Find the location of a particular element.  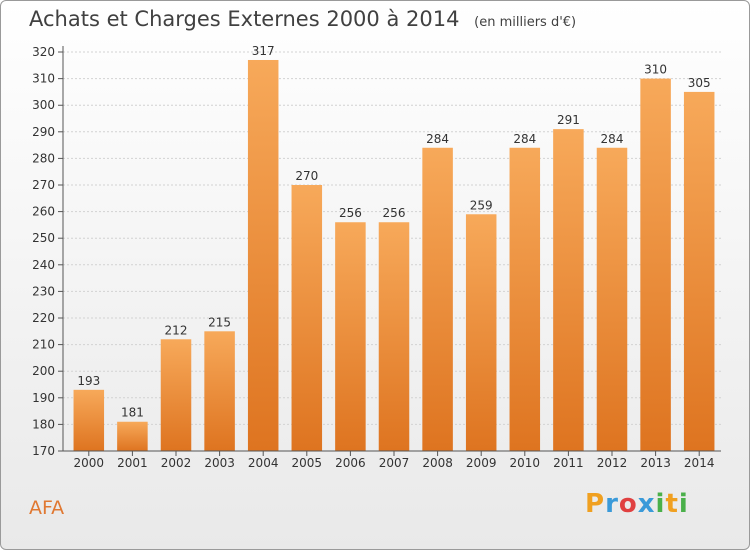

x-tick-label: 2001 is located at coordinates (132, 463).